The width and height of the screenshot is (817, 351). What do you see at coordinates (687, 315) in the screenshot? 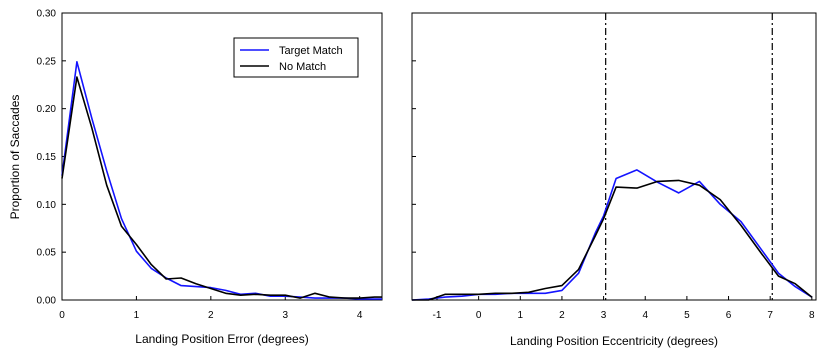
I see `right-x-tick-label: 5` at bounding box center [687, 315].